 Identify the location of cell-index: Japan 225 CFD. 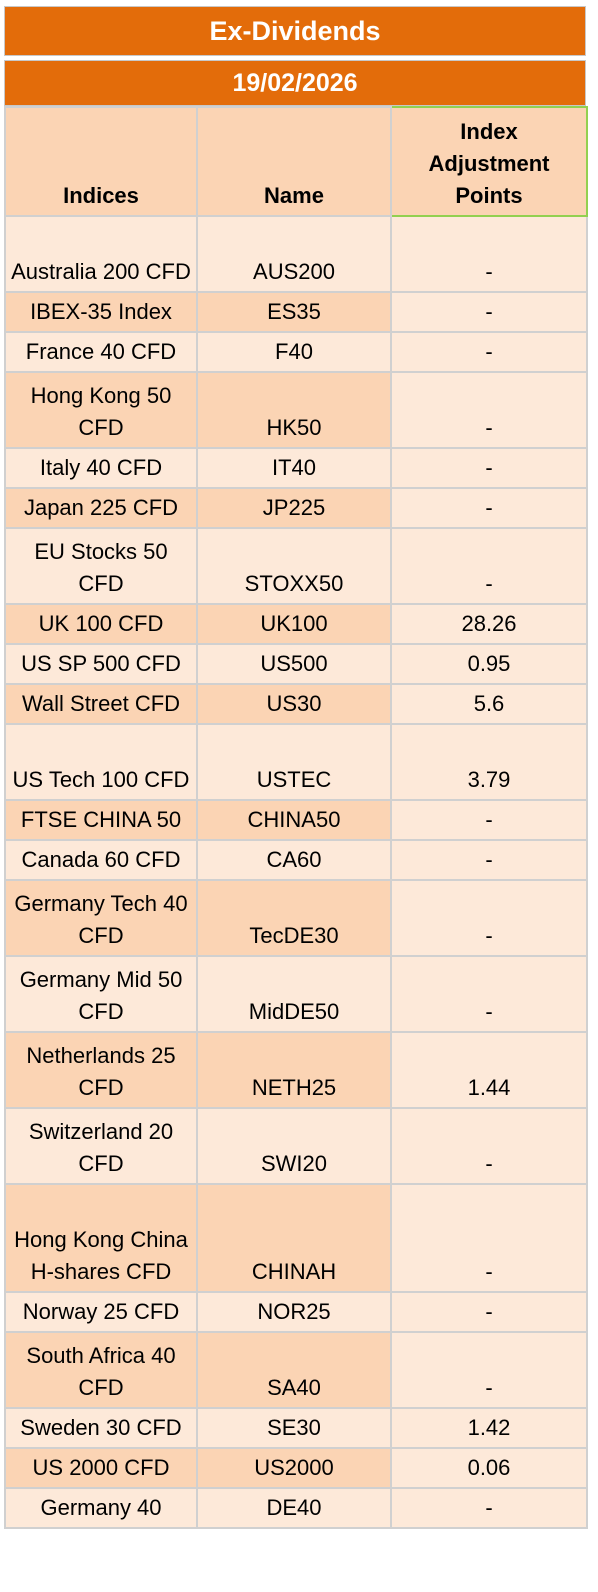
(101, 508).